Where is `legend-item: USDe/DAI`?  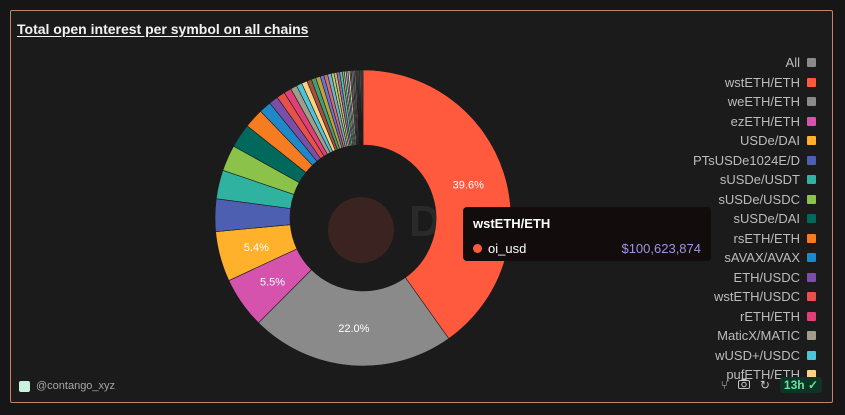 legend-item: USDe/DAI is located at coordinates (754, 141).